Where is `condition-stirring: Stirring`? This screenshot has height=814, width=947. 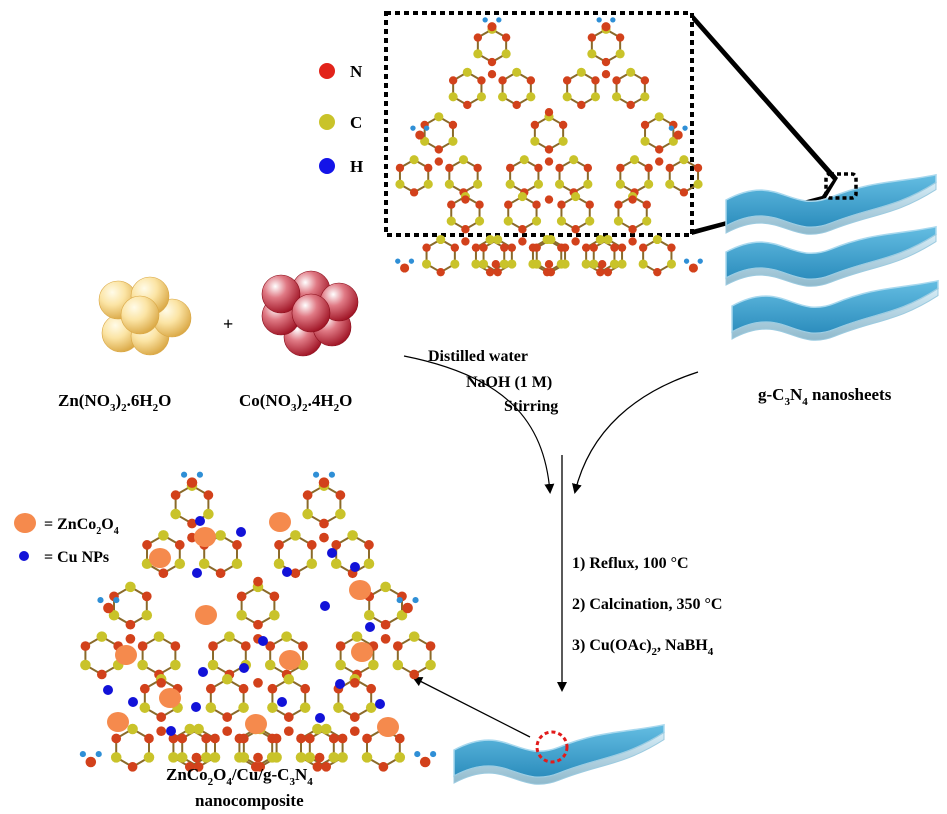 condition-stirring: Stirring is located at coordinates (531, 406).